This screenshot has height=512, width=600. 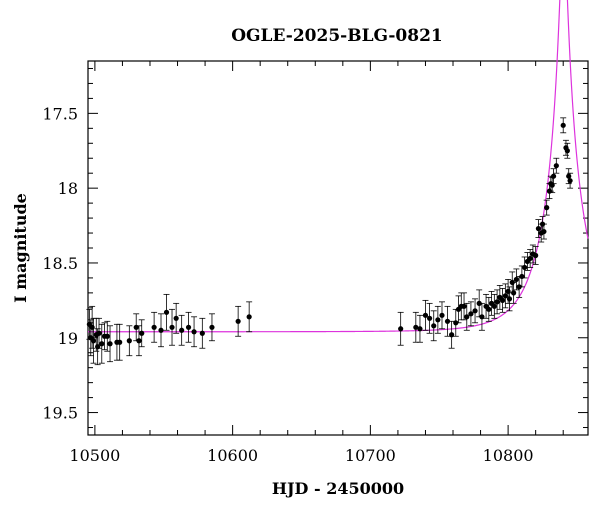 What do you see at coordinates (20, 248) in the screenshot?
I see `y-axis-label: I magnitude` at bounding box center [20, 248].